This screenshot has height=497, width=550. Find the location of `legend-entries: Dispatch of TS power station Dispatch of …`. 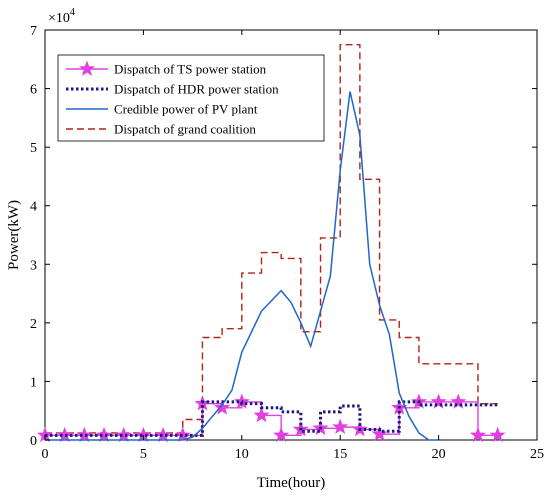

legend-entries: Dispatch of TS power station Dispatch of … is located at coordinates (172, 98).